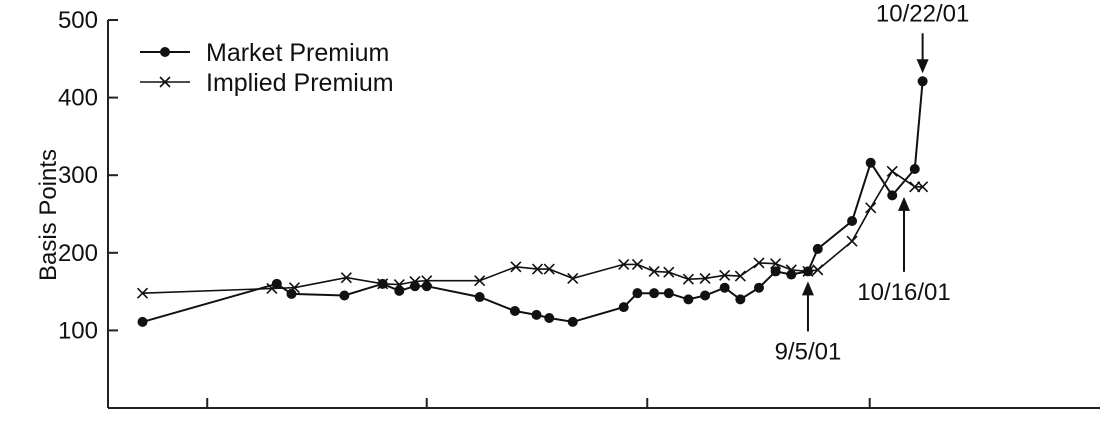 The height and width of the screenshot is (428, 1110). I want to click on y-tick-label: 500, so click(78, 20).